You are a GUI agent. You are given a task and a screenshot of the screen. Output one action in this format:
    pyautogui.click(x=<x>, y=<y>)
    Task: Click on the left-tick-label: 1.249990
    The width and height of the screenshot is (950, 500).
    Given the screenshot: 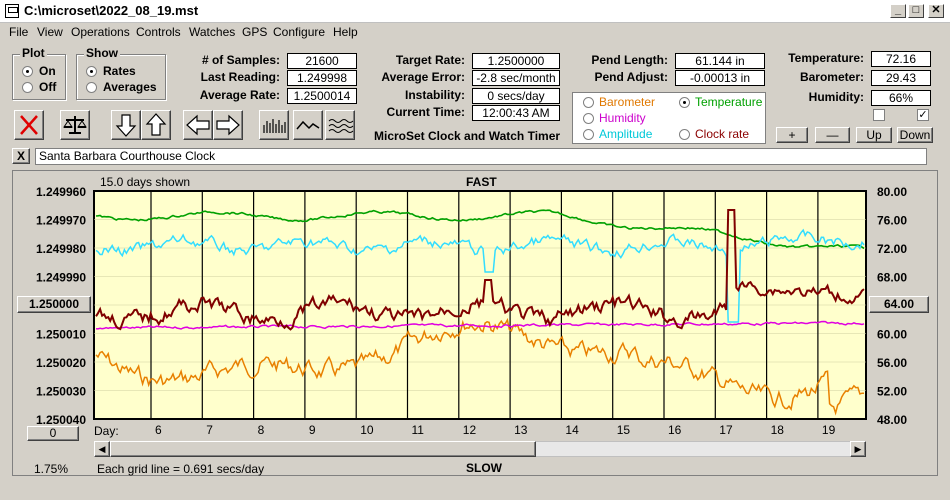 What is the action you would take?
    pyautogui.click(x=61, y=278)
    